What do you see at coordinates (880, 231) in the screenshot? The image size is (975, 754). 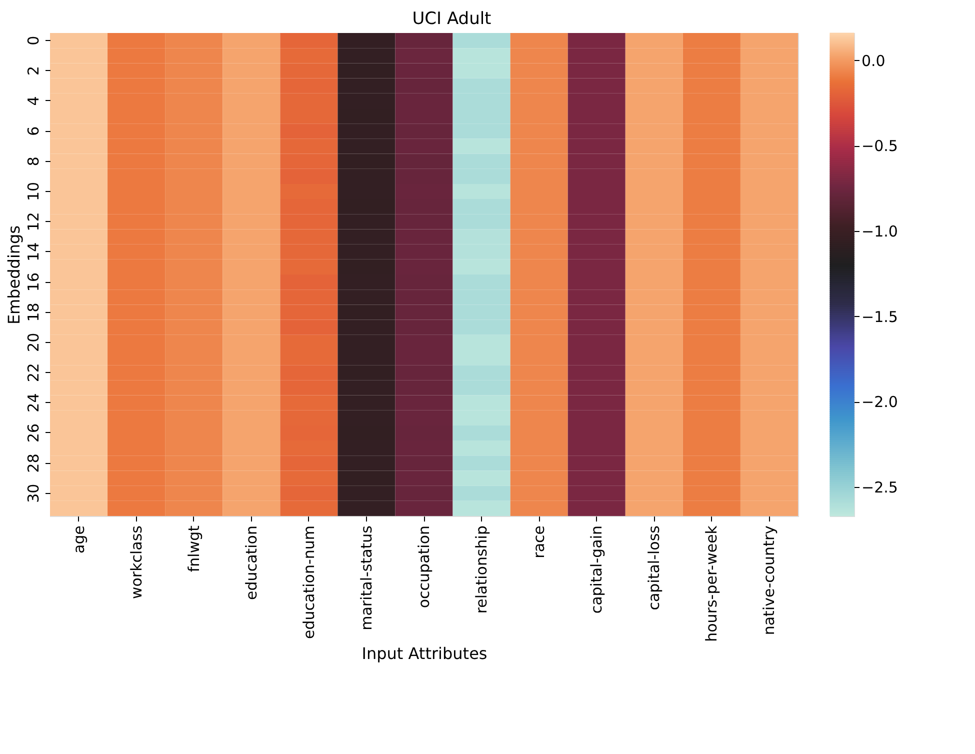 I see `color-bar-label: −1.0` at bounding box center [880, 231].